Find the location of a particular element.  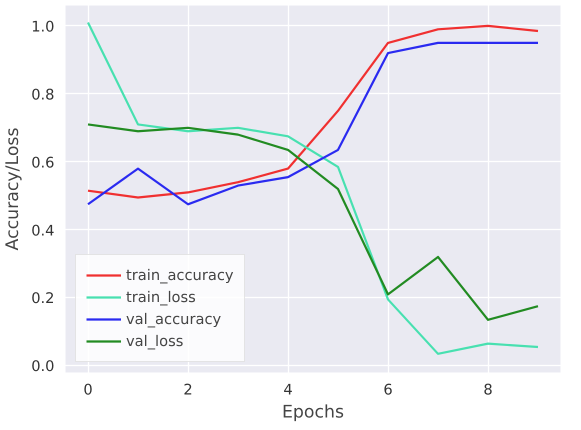

legend-label: train_accuracy is located at coordinates (180, 275).